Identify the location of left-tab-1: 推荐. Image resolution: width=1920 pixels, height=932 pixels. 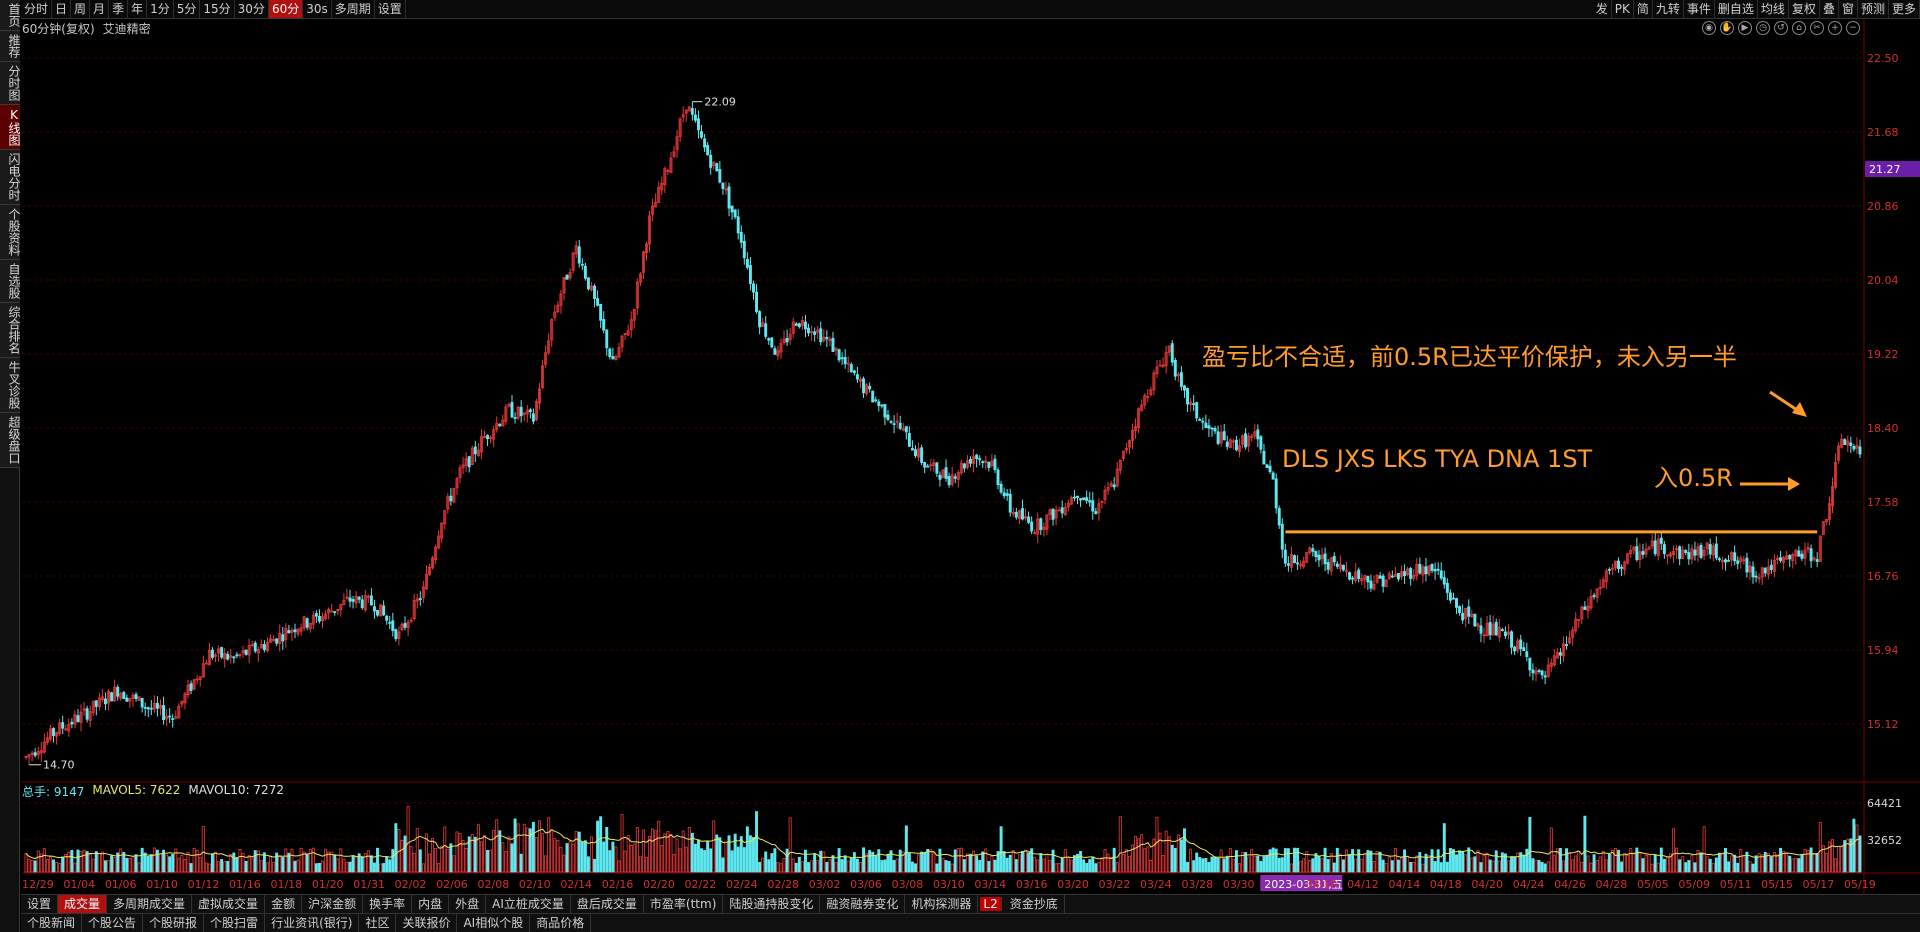
(10, 46).